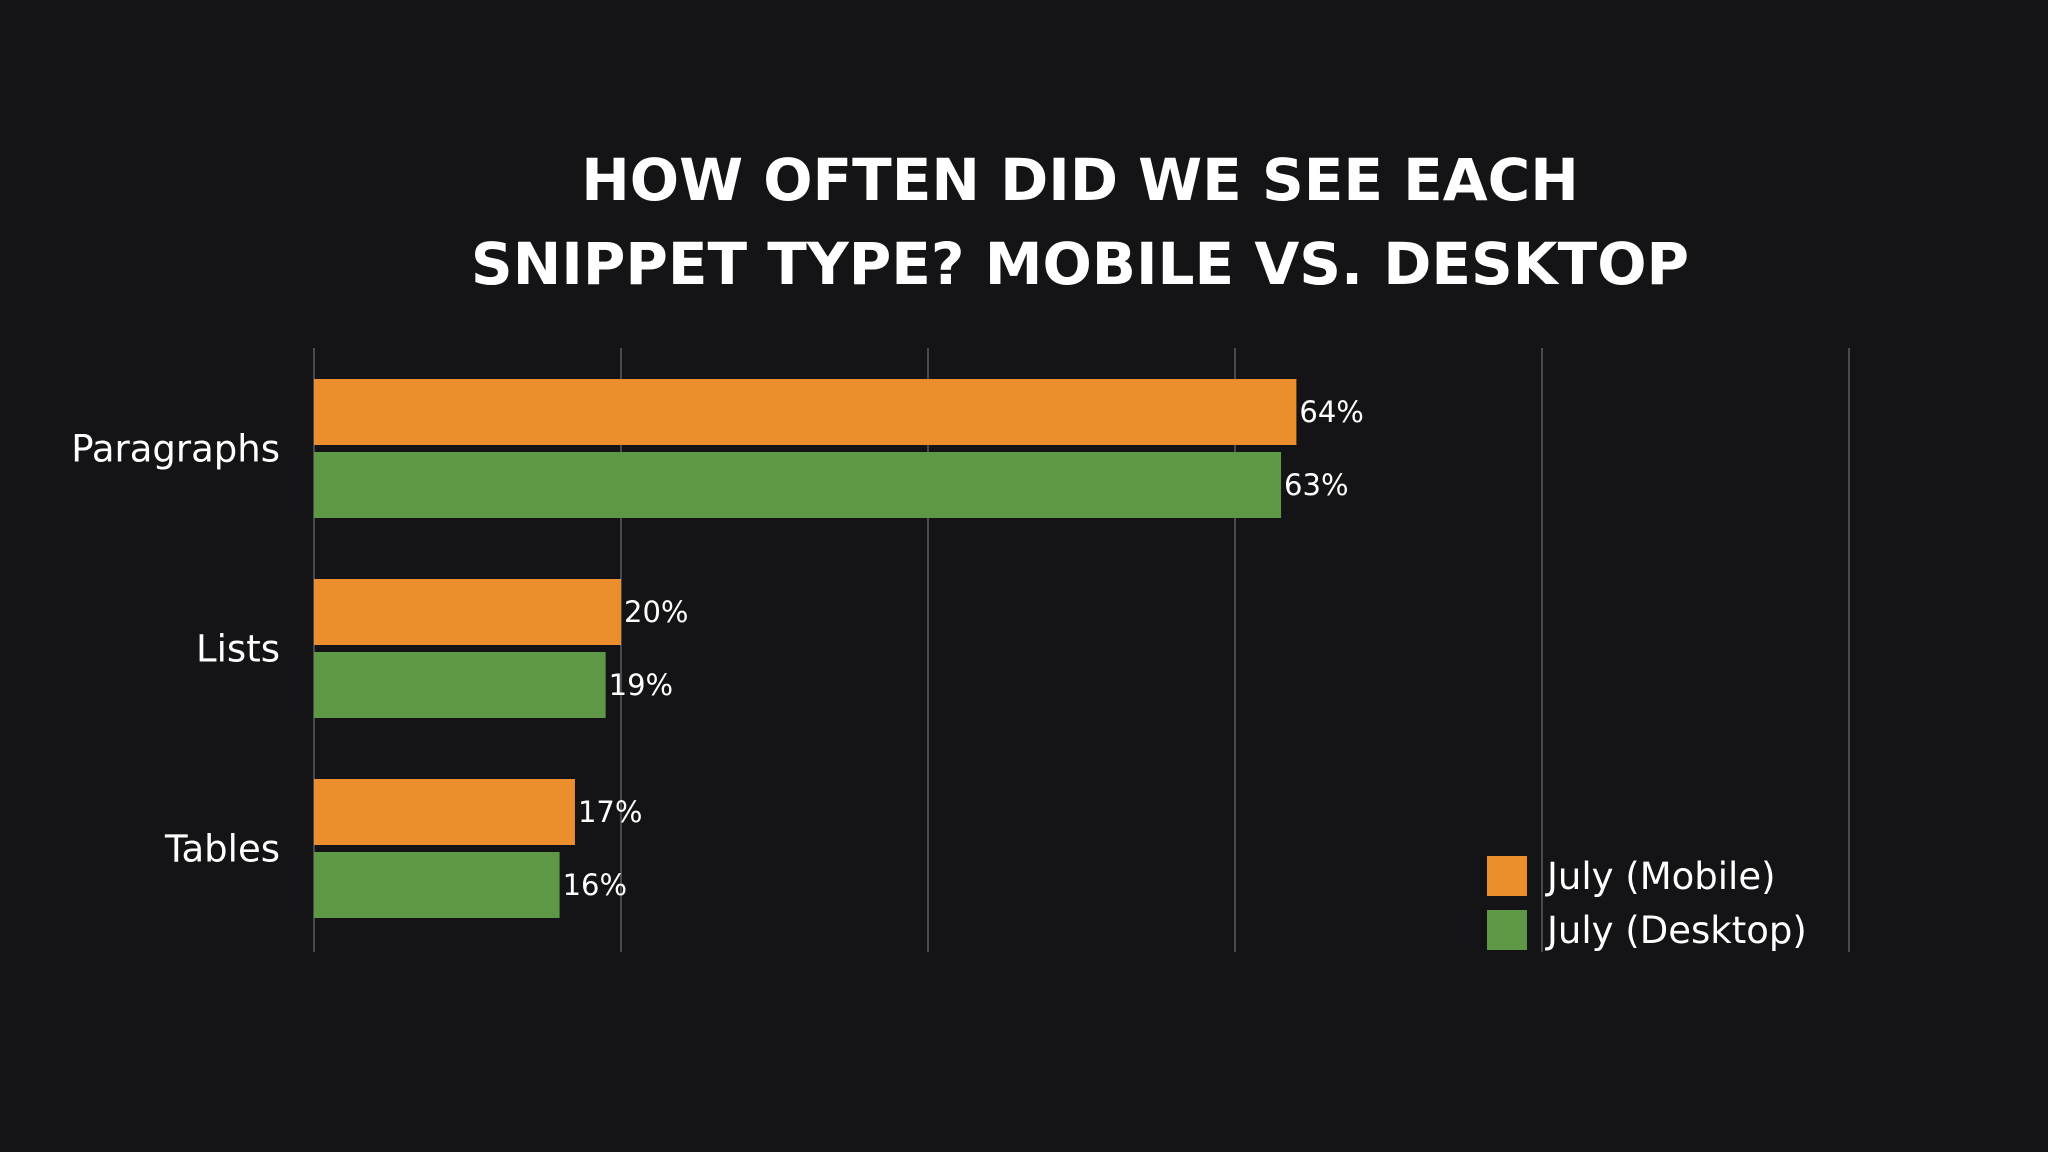 This screenshot has height=1152, width=2048. I want to click on bar-tables-mobile, so click(444, 812).